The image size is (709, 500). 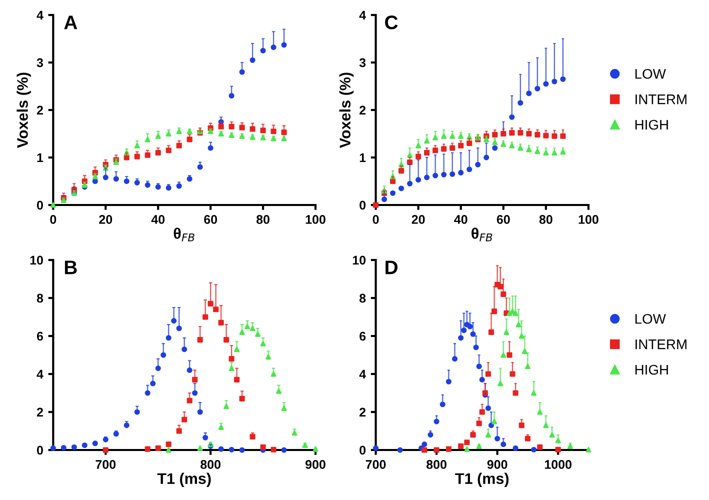 I want to click on chart-title: C, so click(x=391, y=23).